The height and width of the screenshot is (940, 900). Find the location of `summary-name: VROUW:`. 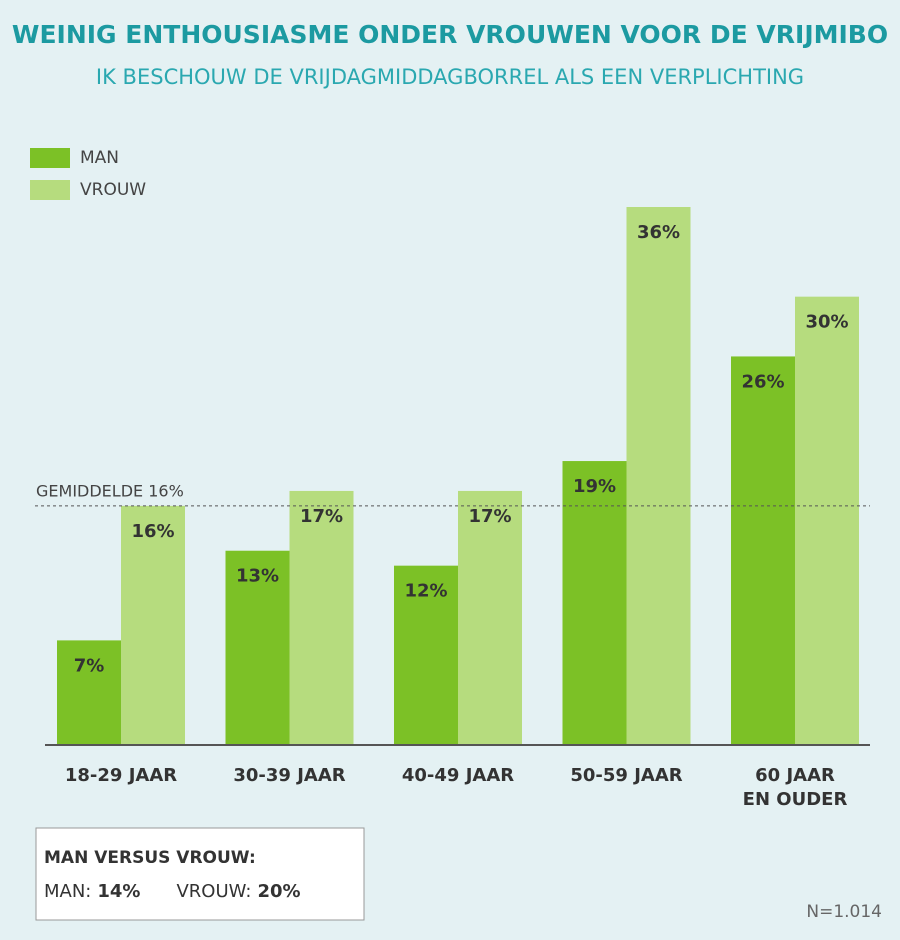

summary-name: VROUW: is located at coordinates (213, 891).